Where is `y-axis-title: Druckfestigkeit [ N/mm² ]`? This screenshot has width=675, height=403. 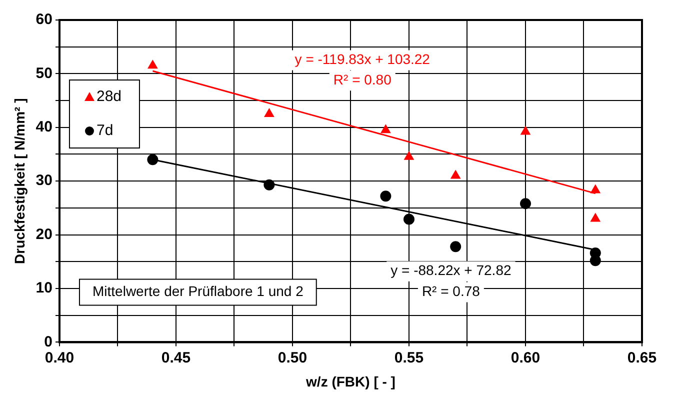 y-axis-title: Druckfestigkeit [ N/mm² ] is located at coordinates (19, 181).